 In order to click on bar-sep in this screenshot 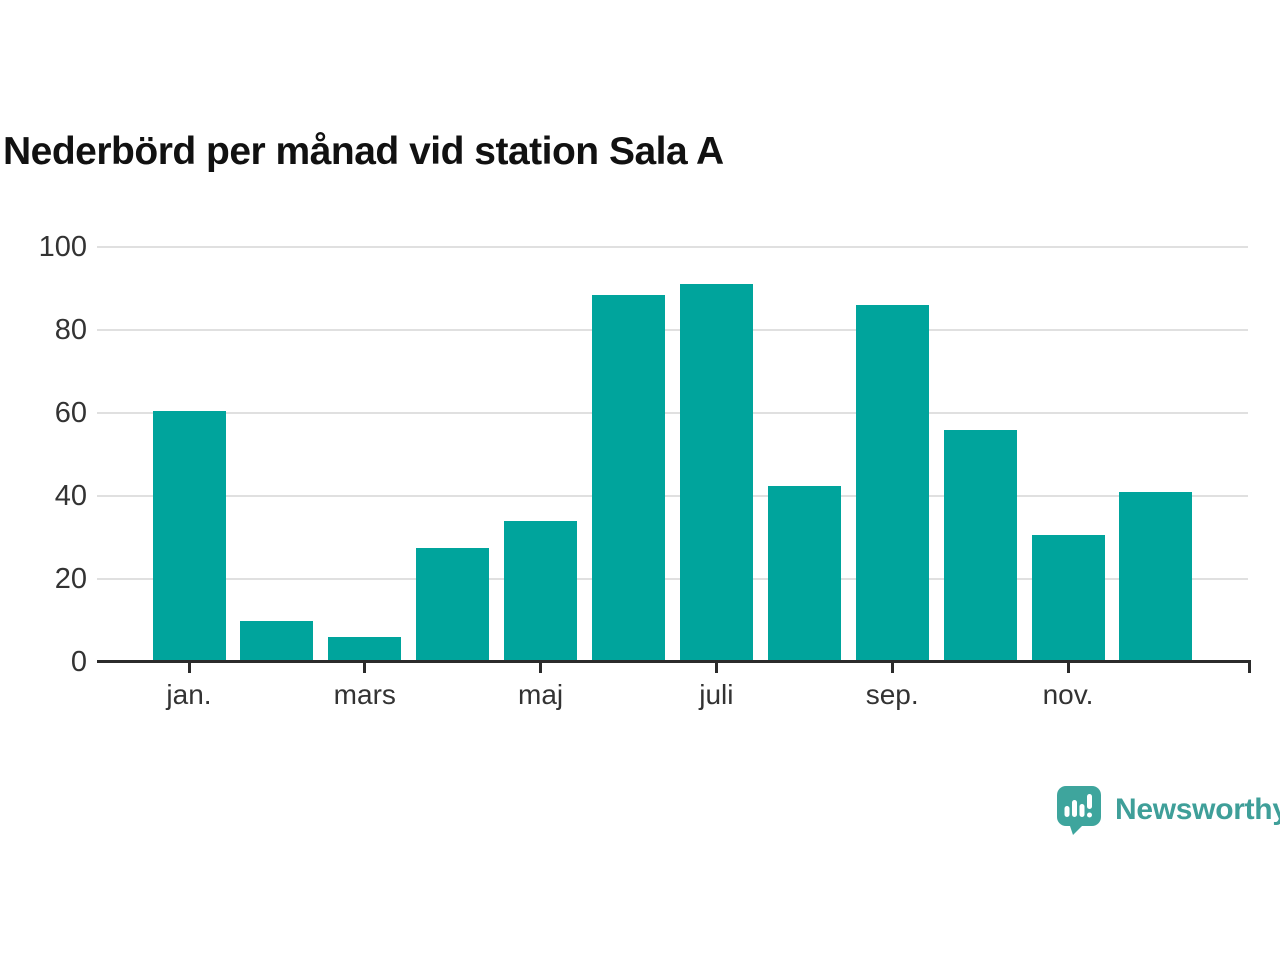, I will do `click(892, 483)`.